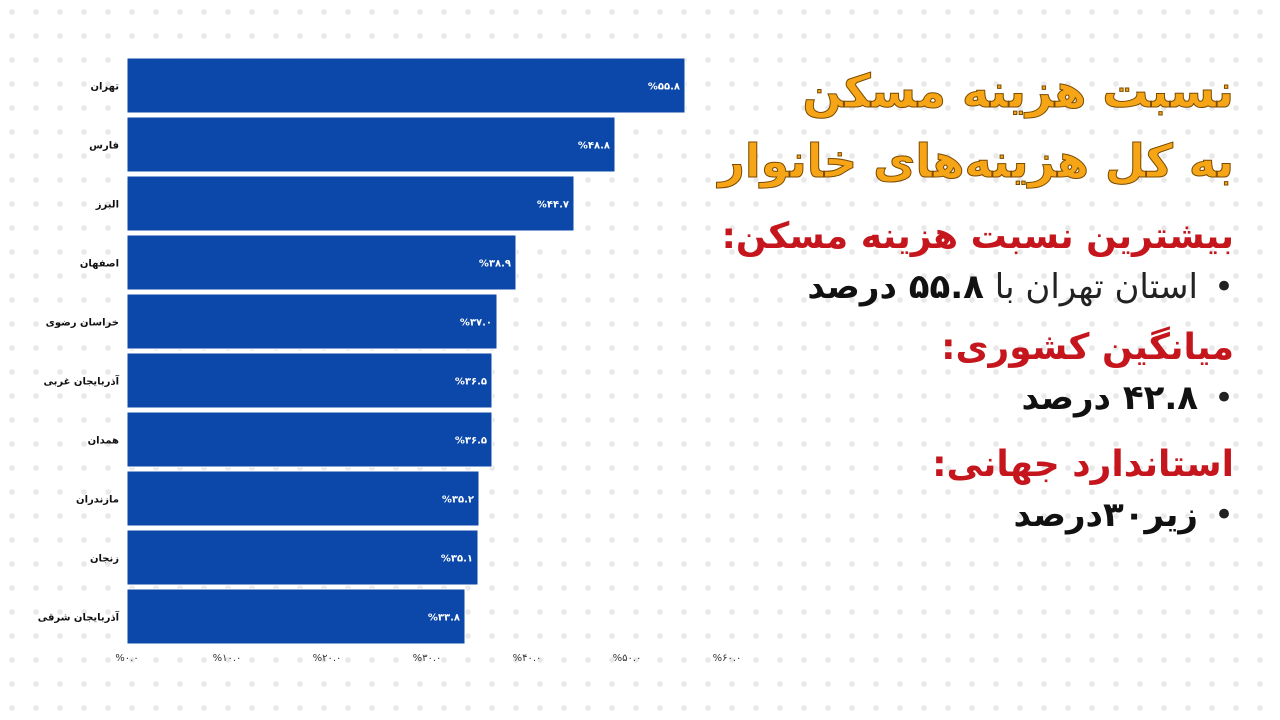 The width and height of the screenshot is (1280, 720). What do you see at coordinates (227, 658) in the screenshot?
I see `x-tick-label: %۱۰.۰` at bounding box center [227, 658].